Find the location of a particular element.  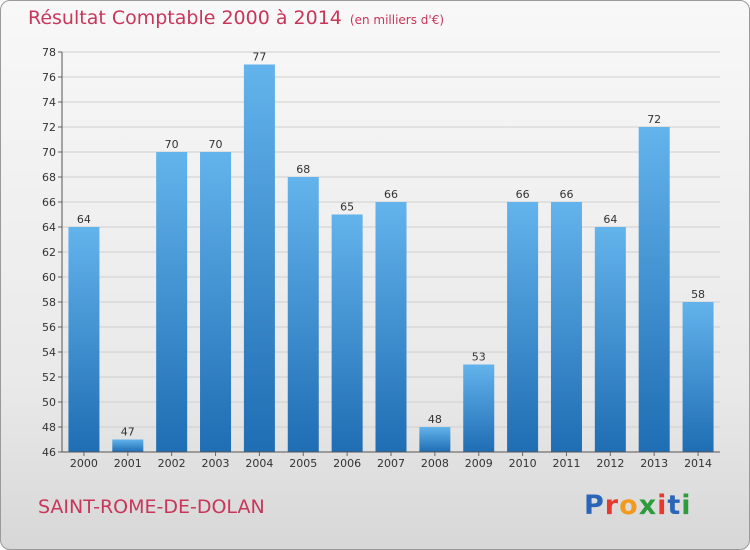

bar-2011 is located at coordinates (566, 327).